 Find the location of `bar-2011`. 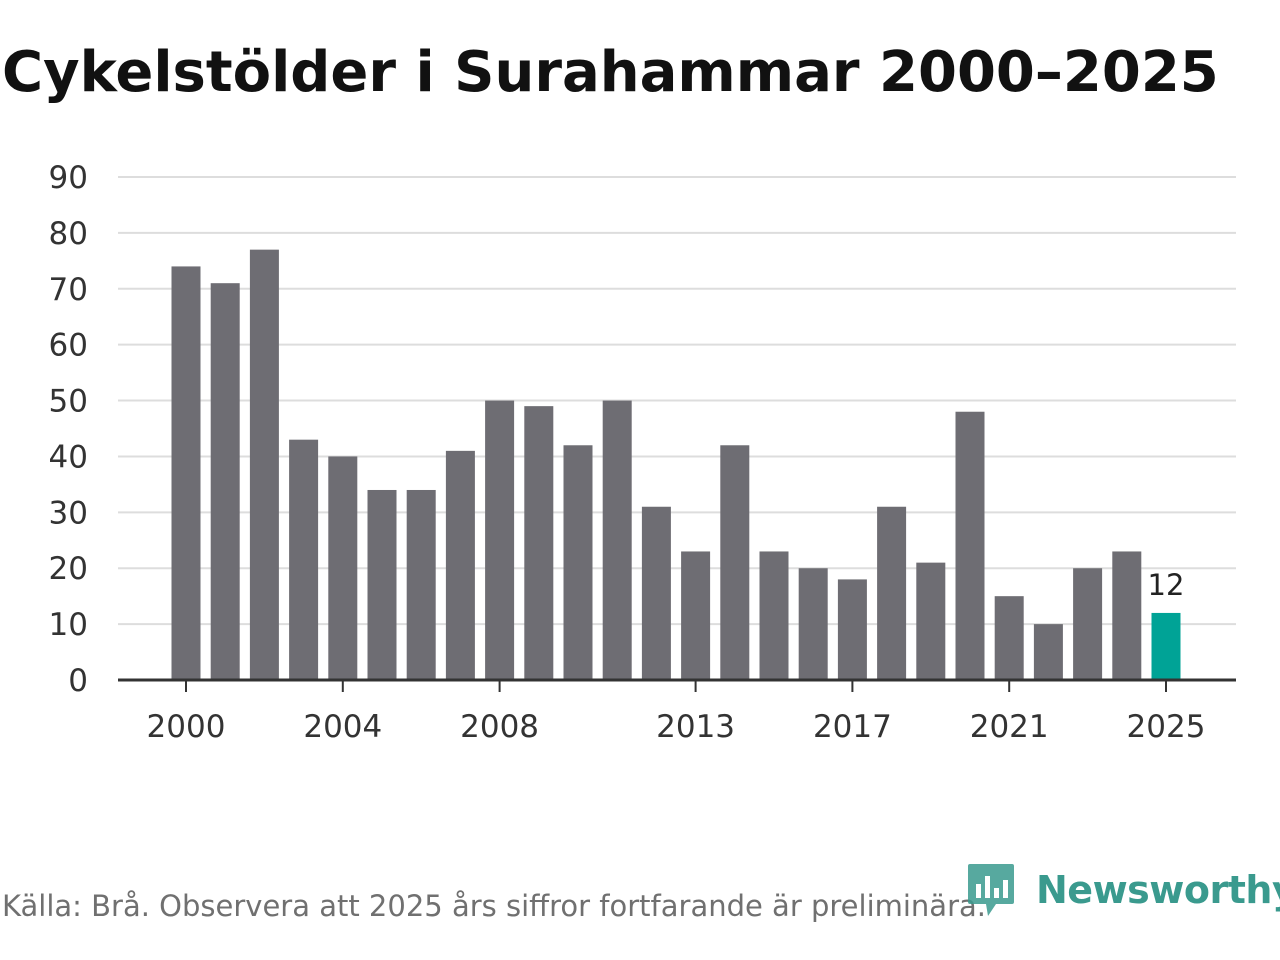

bar-2011 is located at coordinates (617, 540).